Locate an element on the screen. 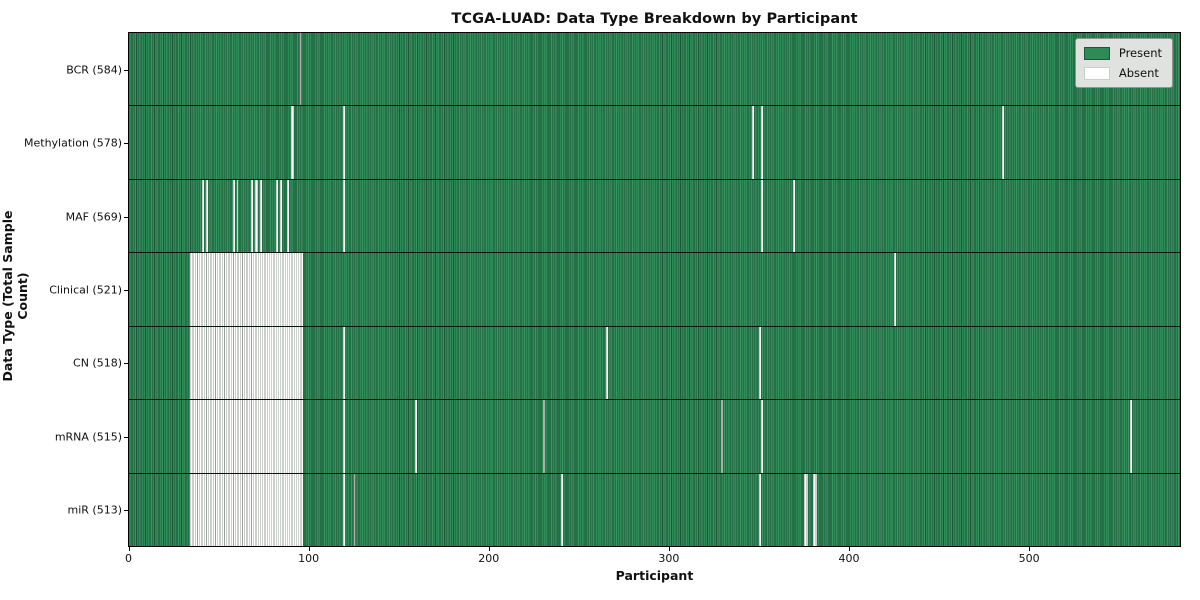 The width and height of the screenshot is (1200, 600). plot-row-mrna is located at coordinates (654, 437).